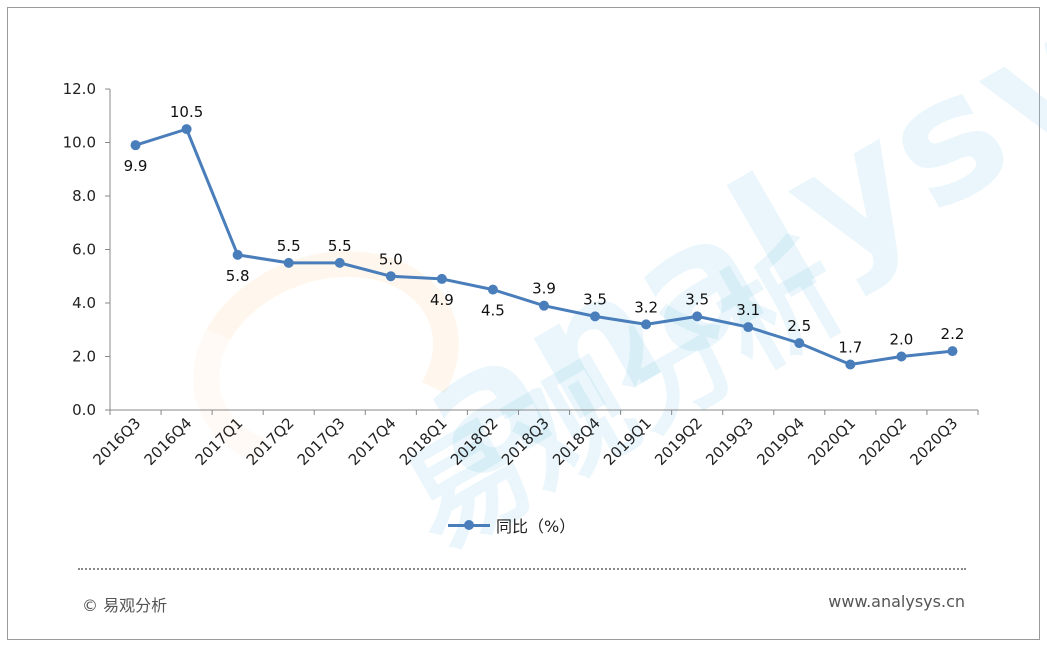 The image size is (1047, 647). Describe the element at coordinates (219, 441) in the screenshot. I see `x-tick-label: 2017Q1` at that location.